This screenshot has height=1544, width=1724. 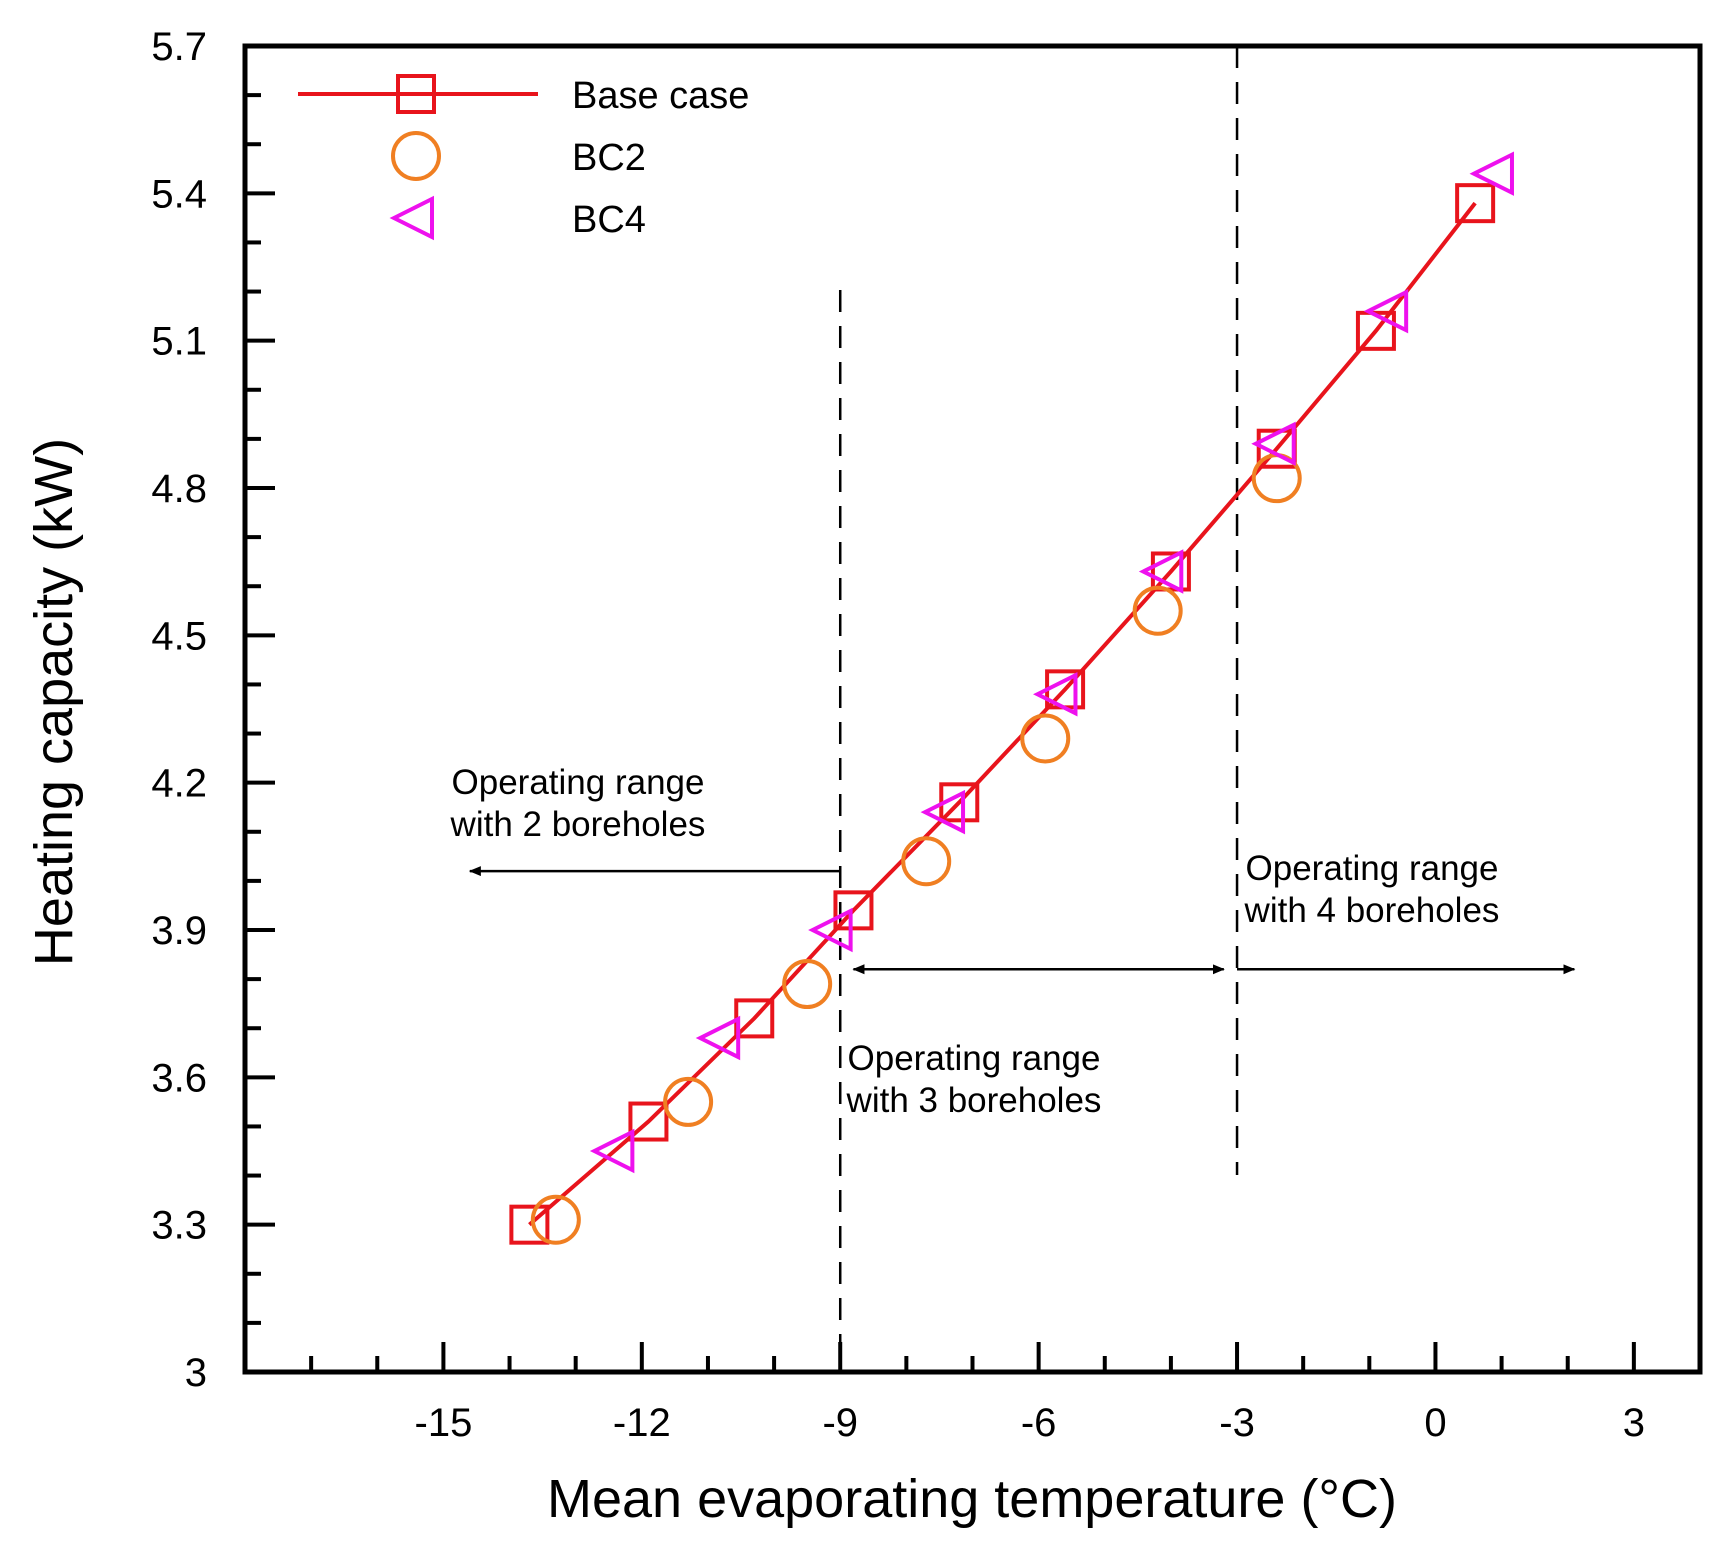 I want to click on annotation-range4-line1: Operating range, so click(x=1372, y=868).